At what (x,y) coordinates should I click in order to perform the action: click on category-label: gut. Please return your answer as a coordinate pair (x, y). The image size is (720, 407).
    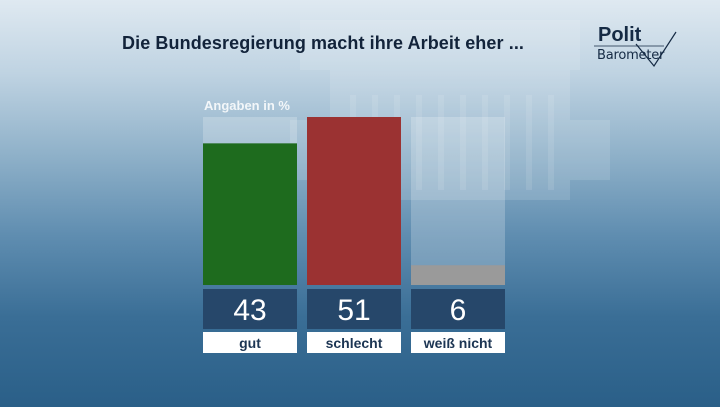
    Looking at the image, I should click on (250, 343).